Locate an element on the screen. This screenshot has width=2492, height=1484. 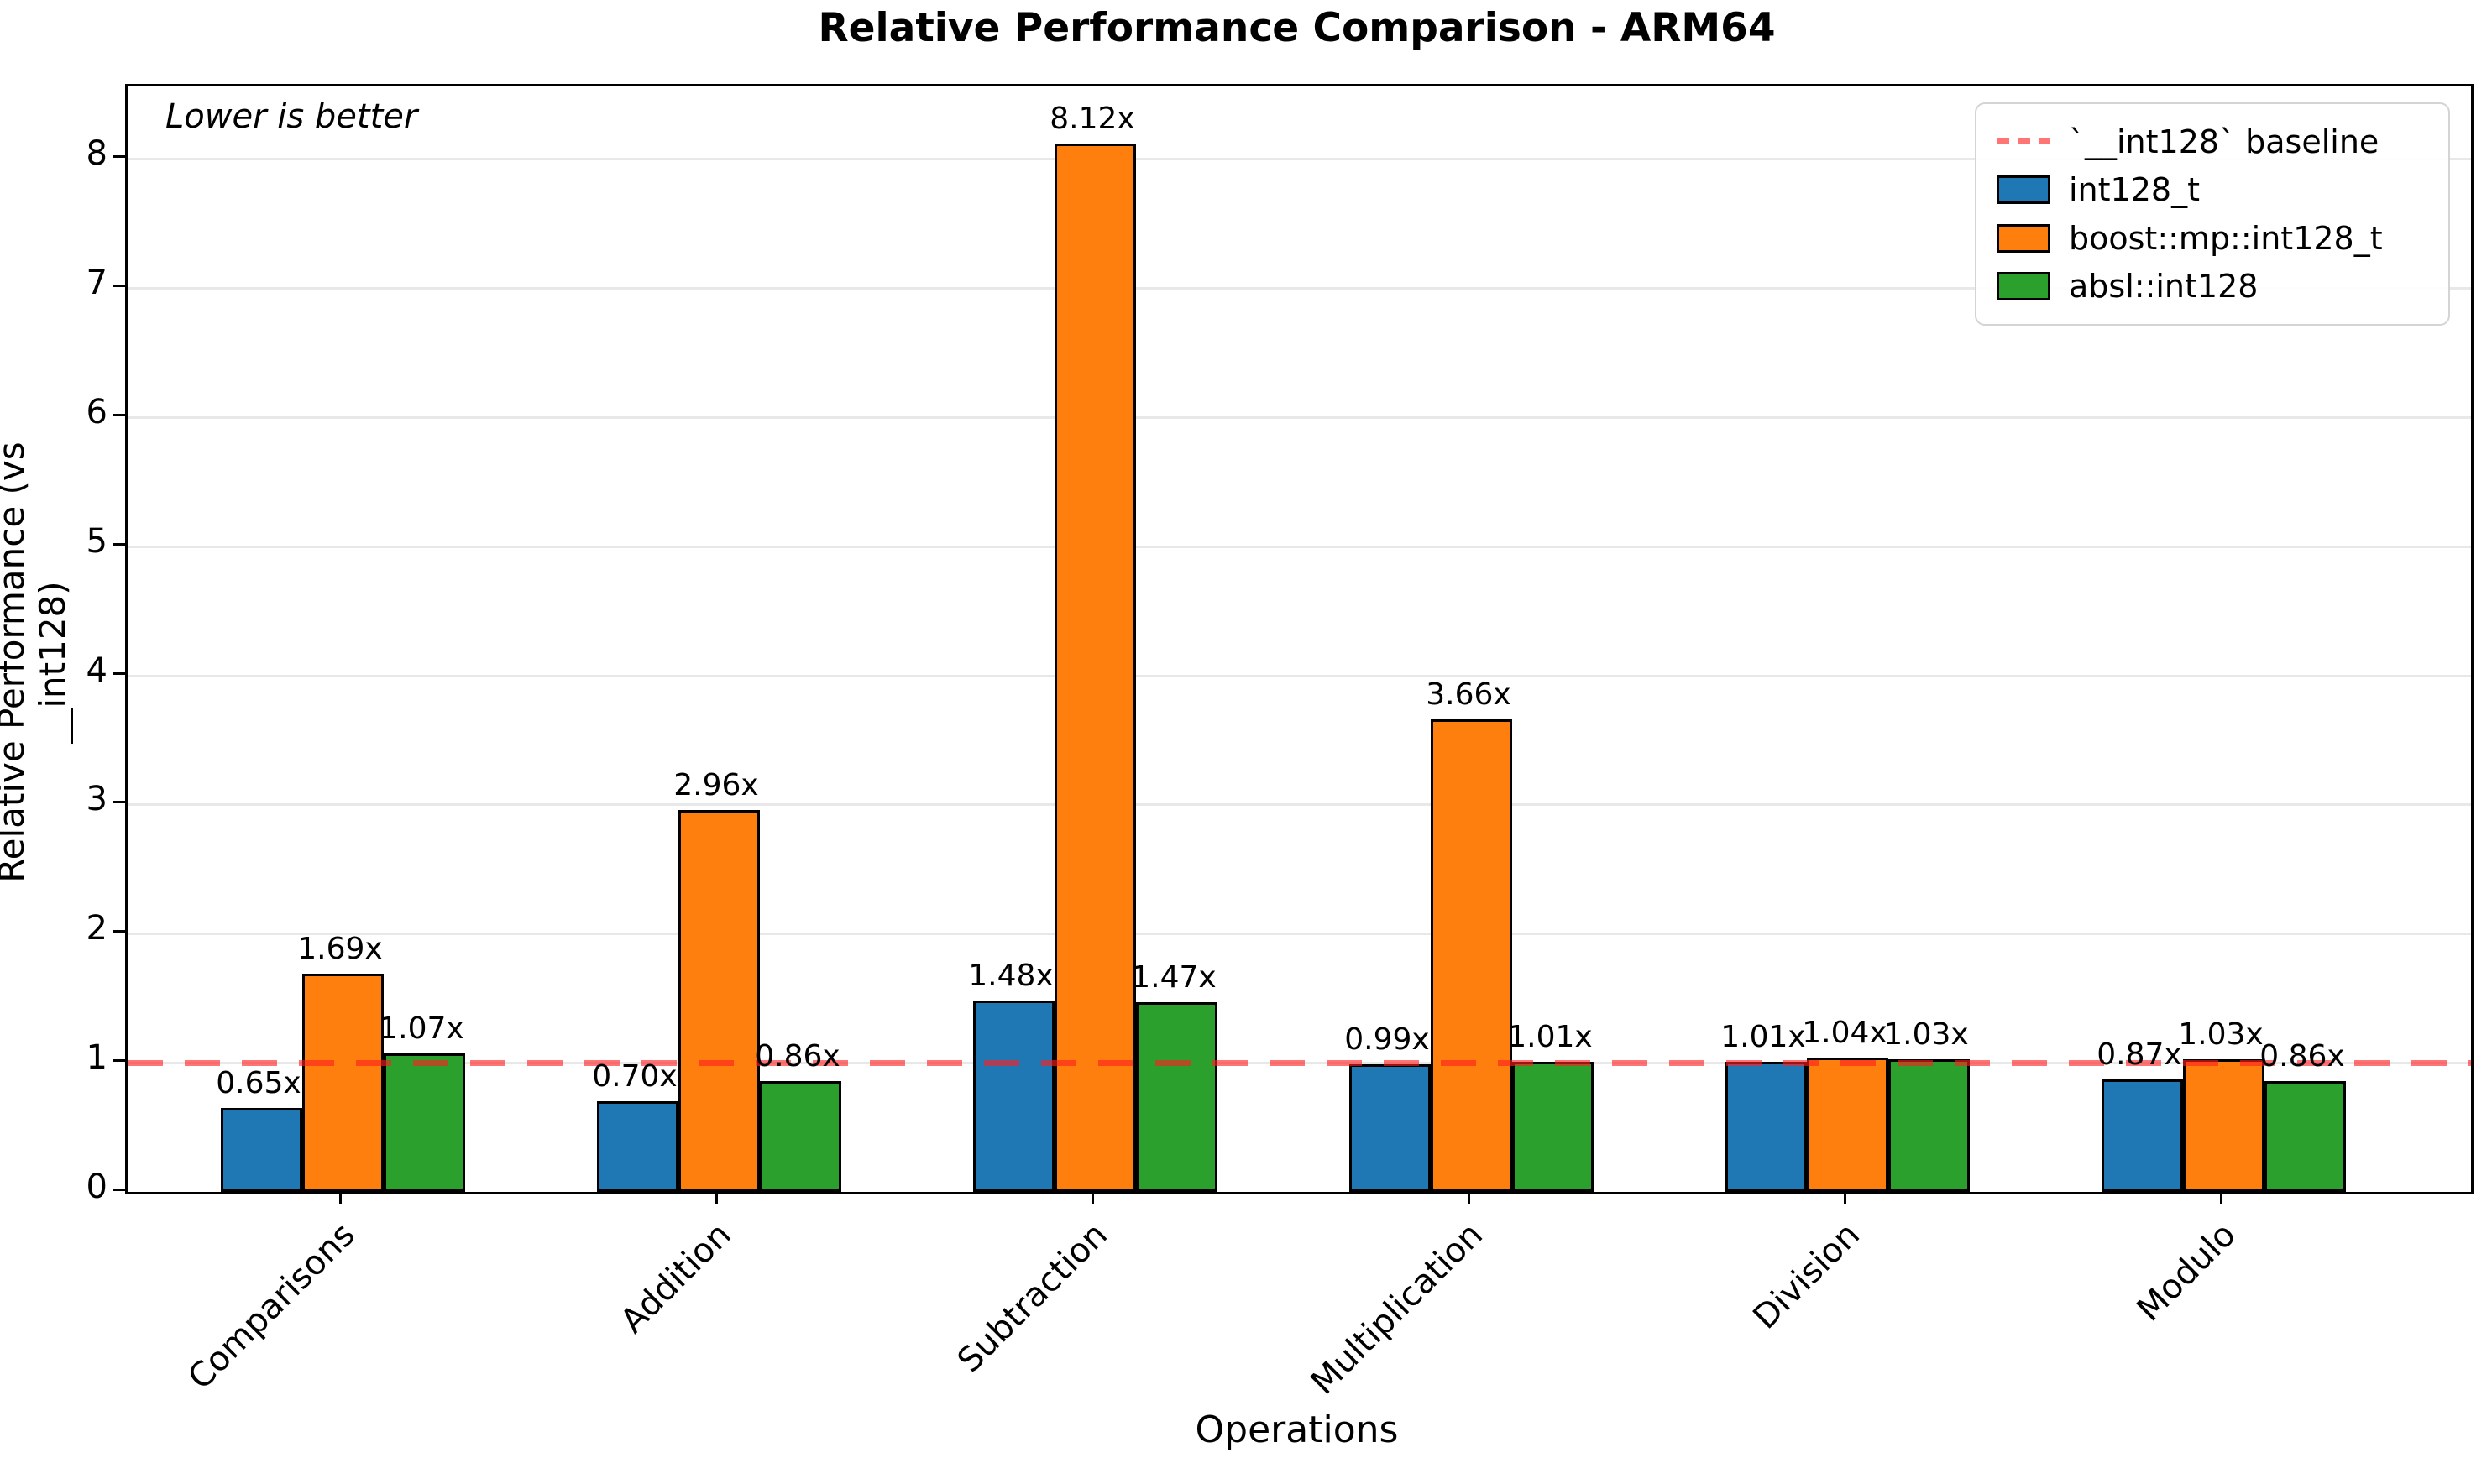
bar-boost::mp::int128_t-Subtraction is located at coordinates (1095, 667).